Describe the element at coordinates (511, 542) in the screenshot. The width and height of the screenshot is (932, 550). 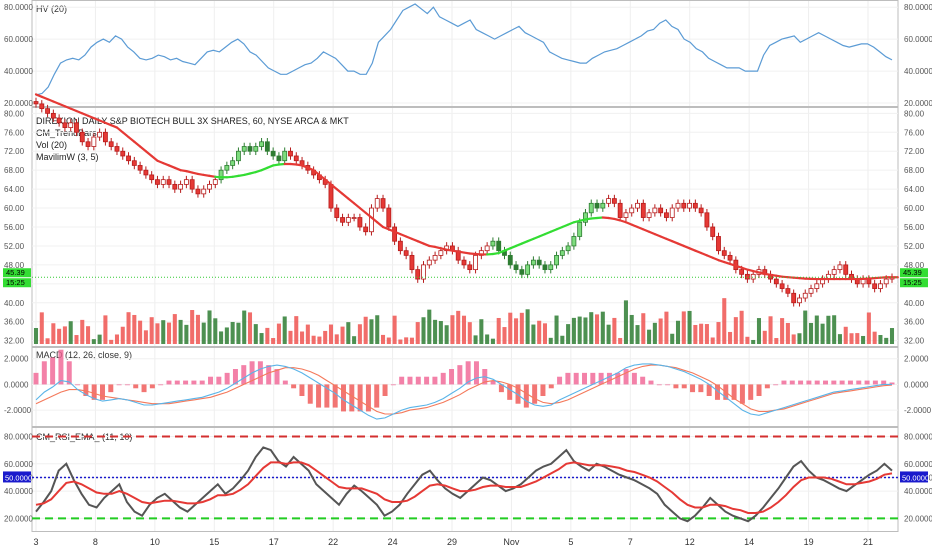
I see `x-tick-label: Nov` at that location.